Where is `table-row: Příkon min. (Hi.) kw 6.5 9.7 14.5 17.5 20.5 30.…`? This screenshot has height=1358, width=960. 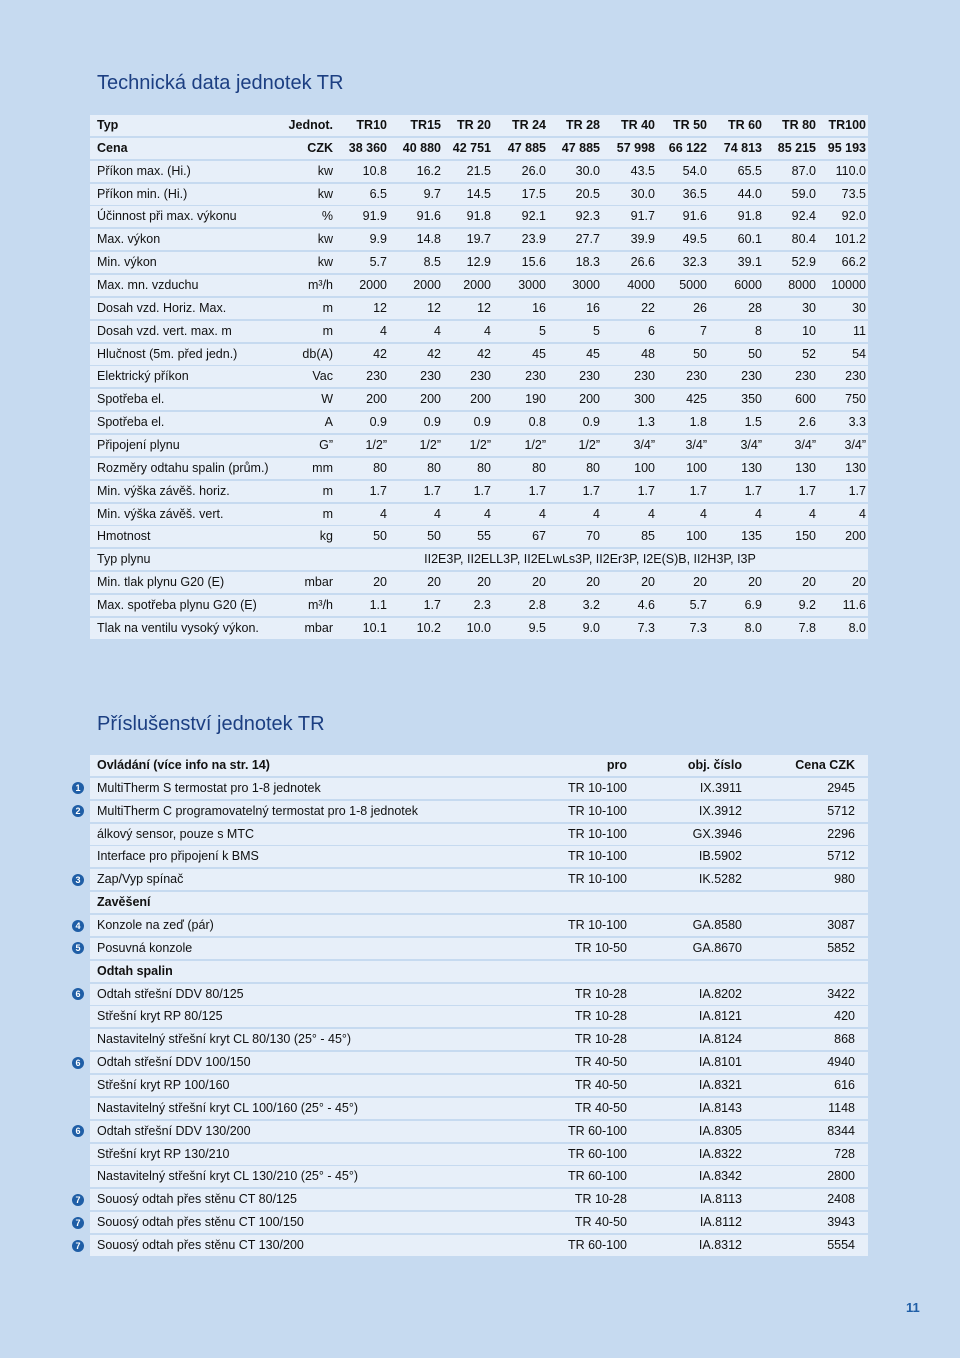
table-row: Příkon min. (Hi.) kw 6.5 9.7 14.5 17.5 20.5 30.… is located at coordinates (479, 194).